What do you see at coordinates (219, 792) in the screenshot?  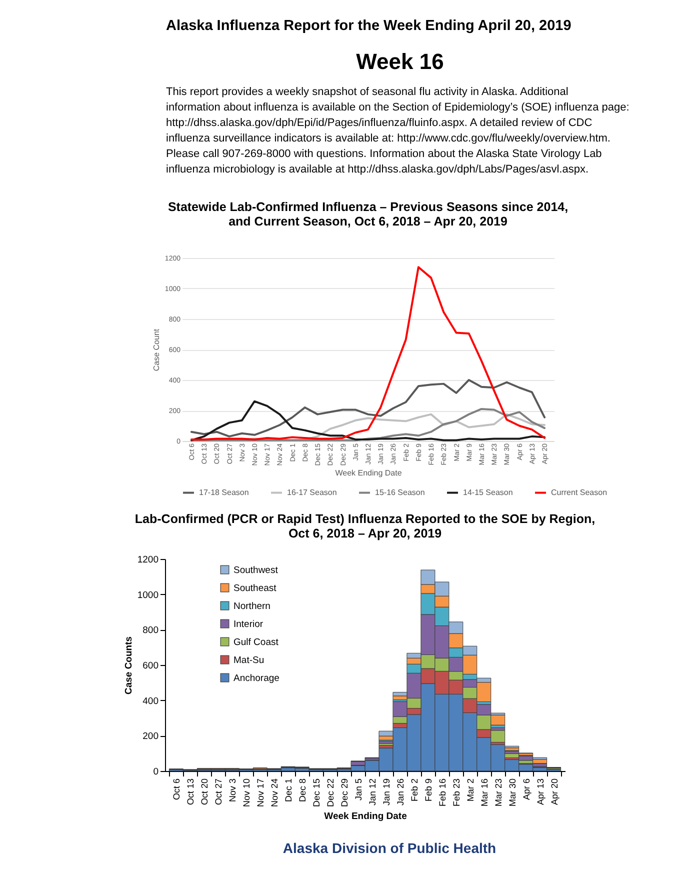 I see `x-tick-label: Oct 27` at bounding box center [219, 792].